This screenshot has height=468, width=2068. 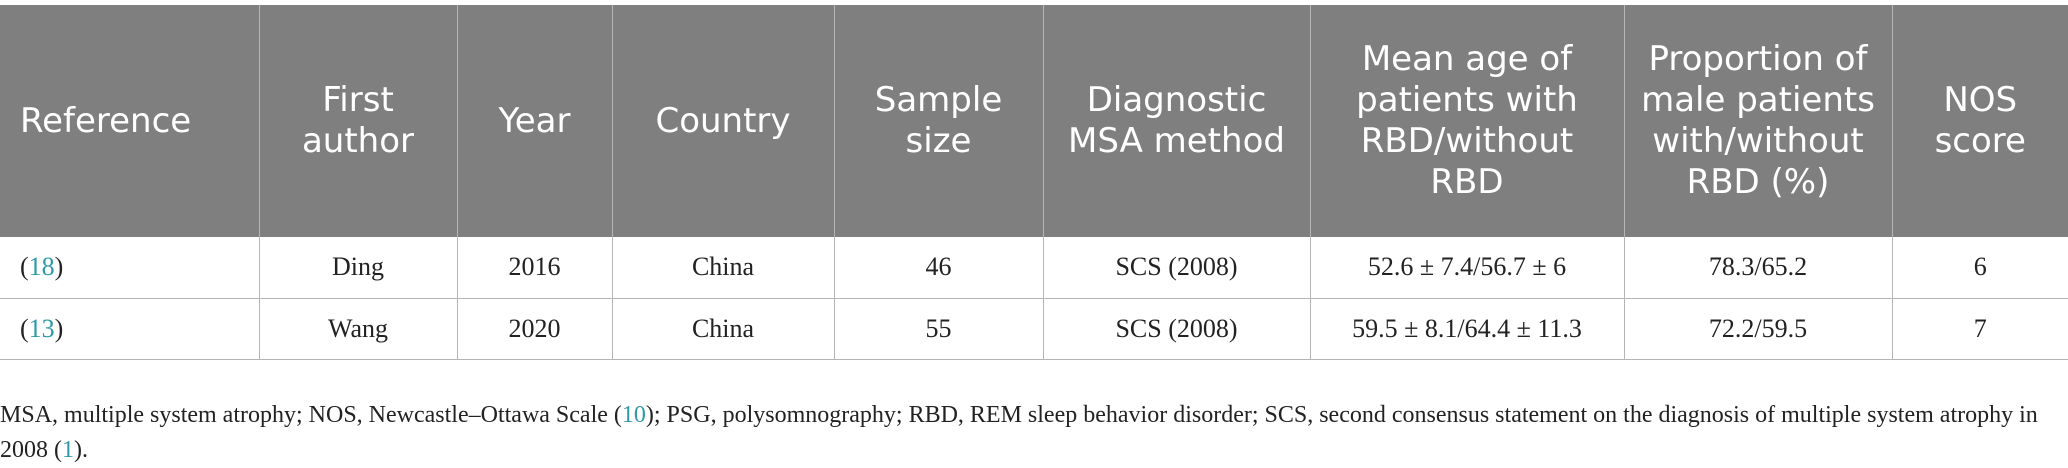 I want to click on cell-mean-age: 59.5 ± 8.1/64.4 ± 11.3, so click(x=1466, y=329).